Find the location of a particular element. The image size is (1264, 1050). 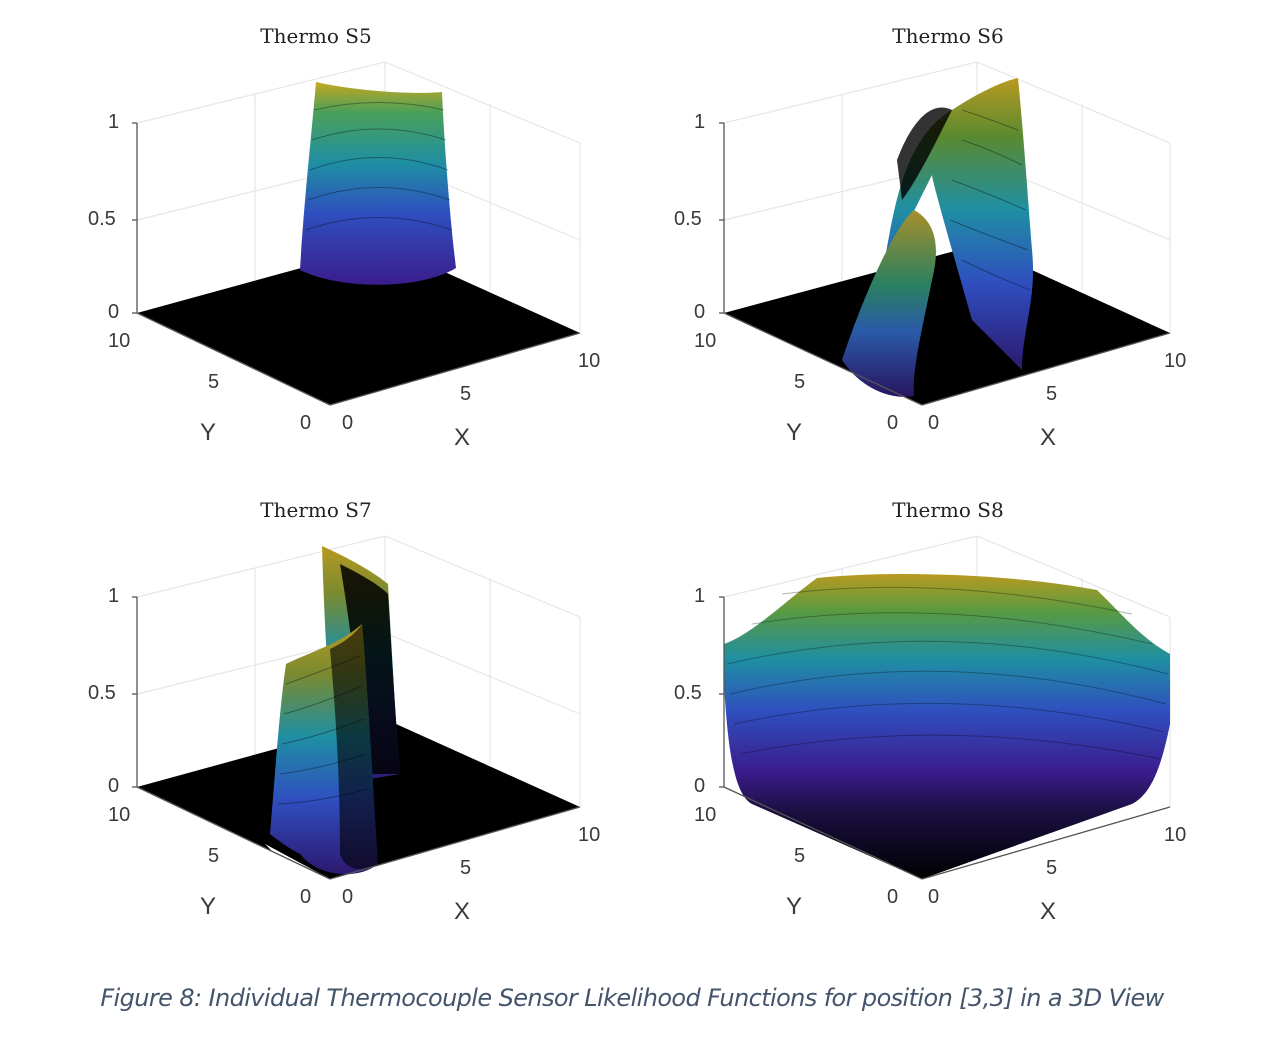

plot-title: Thermo S8 is located at coordinates (948, 510).